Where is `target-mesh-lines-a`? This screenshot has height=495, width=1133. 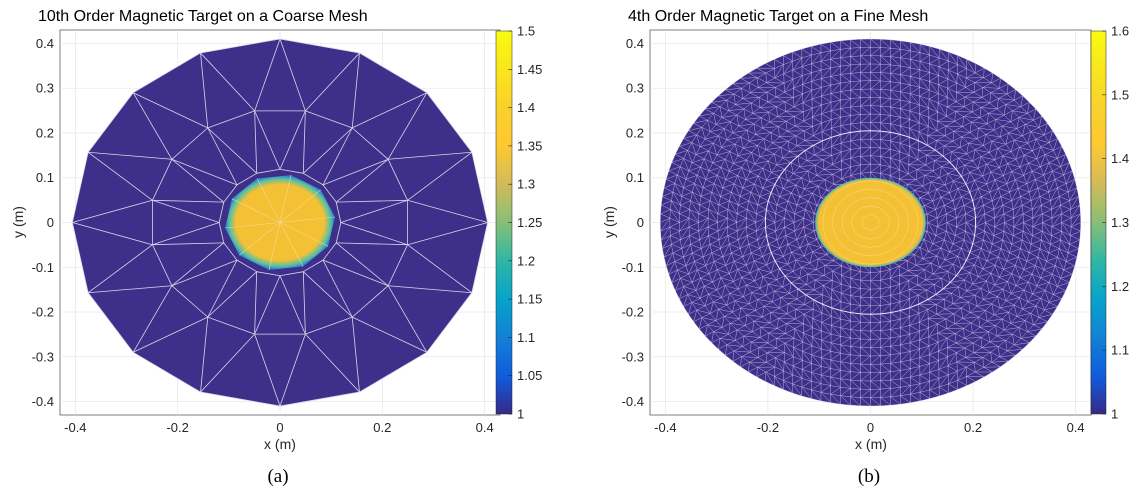
target-mesh-lines-a is located at coordinates (280, 222).